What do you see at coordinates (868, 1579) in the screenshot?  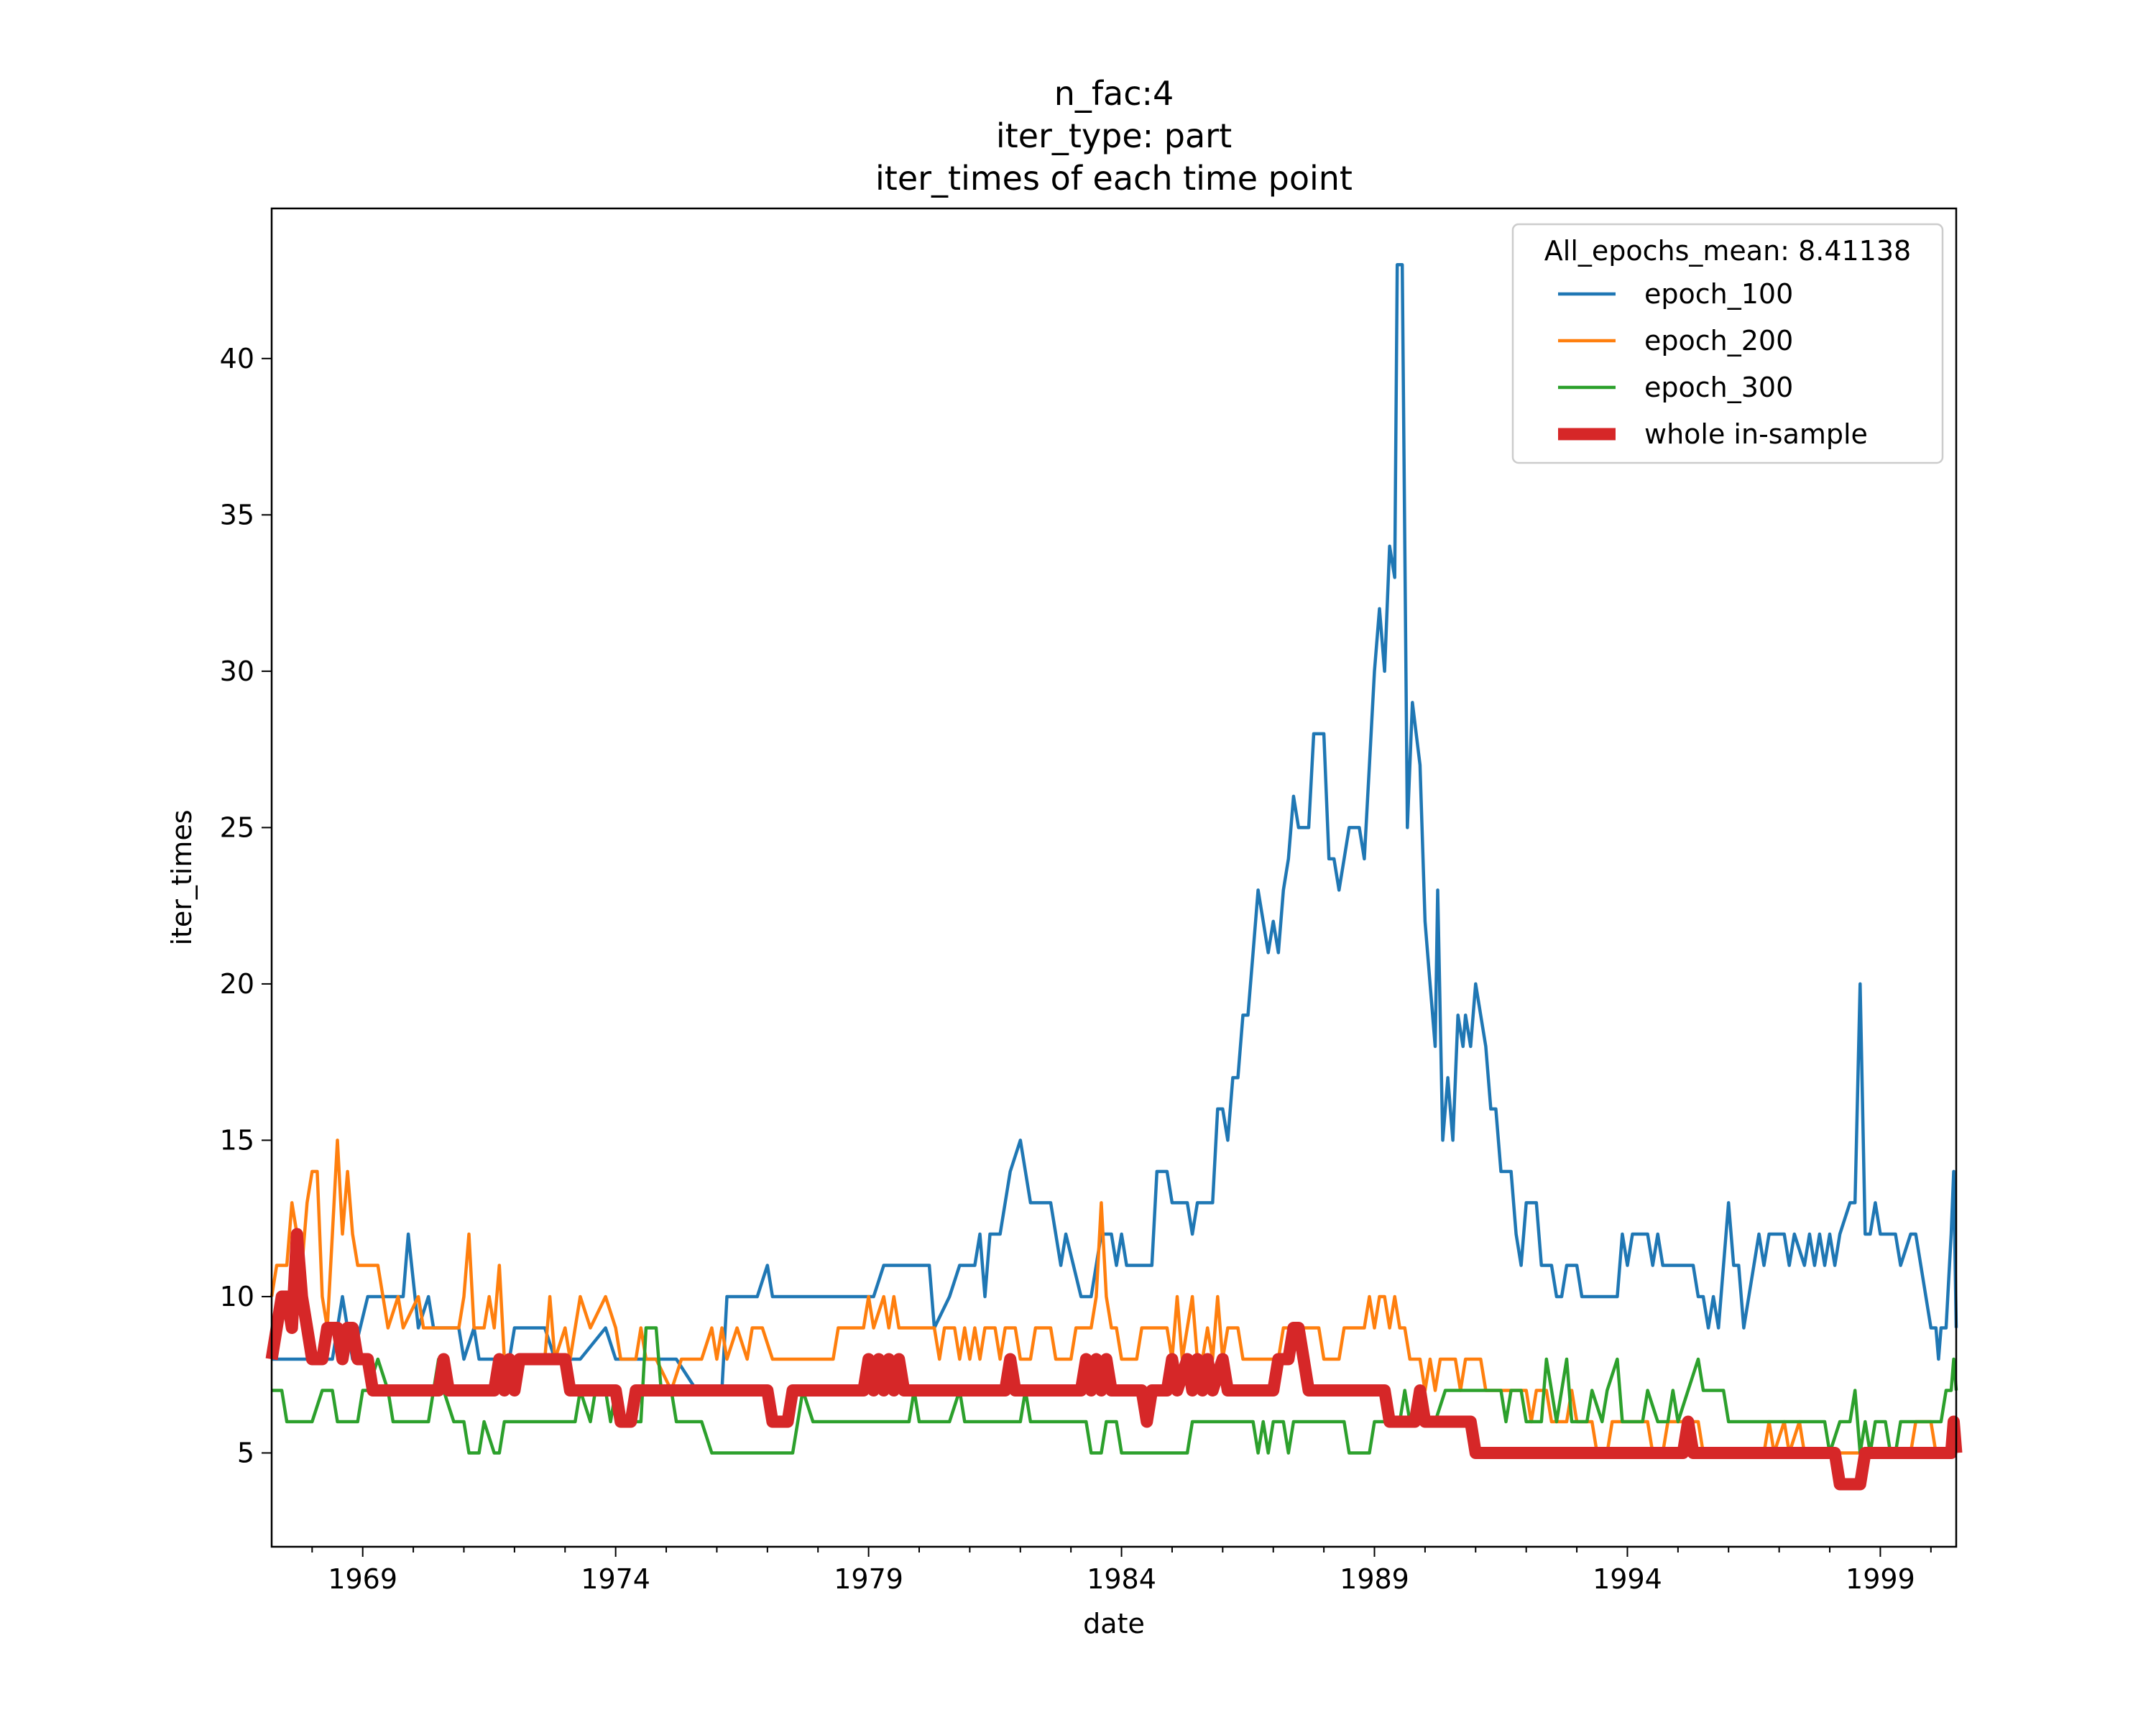 I see `x-tick-label: 1979` at bounding box center [868, 1579].